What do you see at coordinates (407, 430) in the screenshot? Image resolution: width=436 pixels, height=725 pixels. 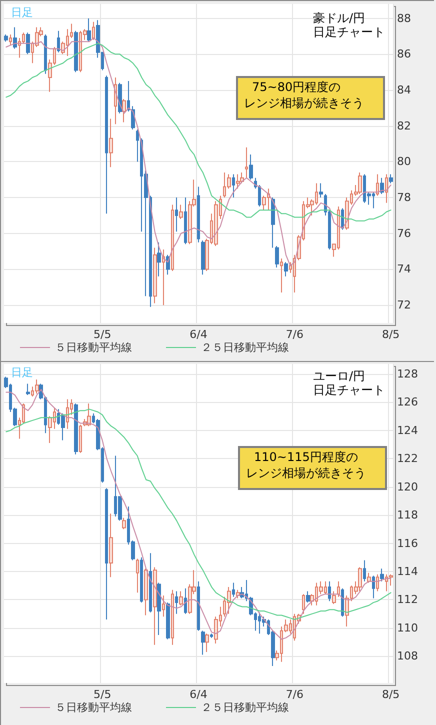 I see `y-tick-label: 124` at bounding box center [407, 430].